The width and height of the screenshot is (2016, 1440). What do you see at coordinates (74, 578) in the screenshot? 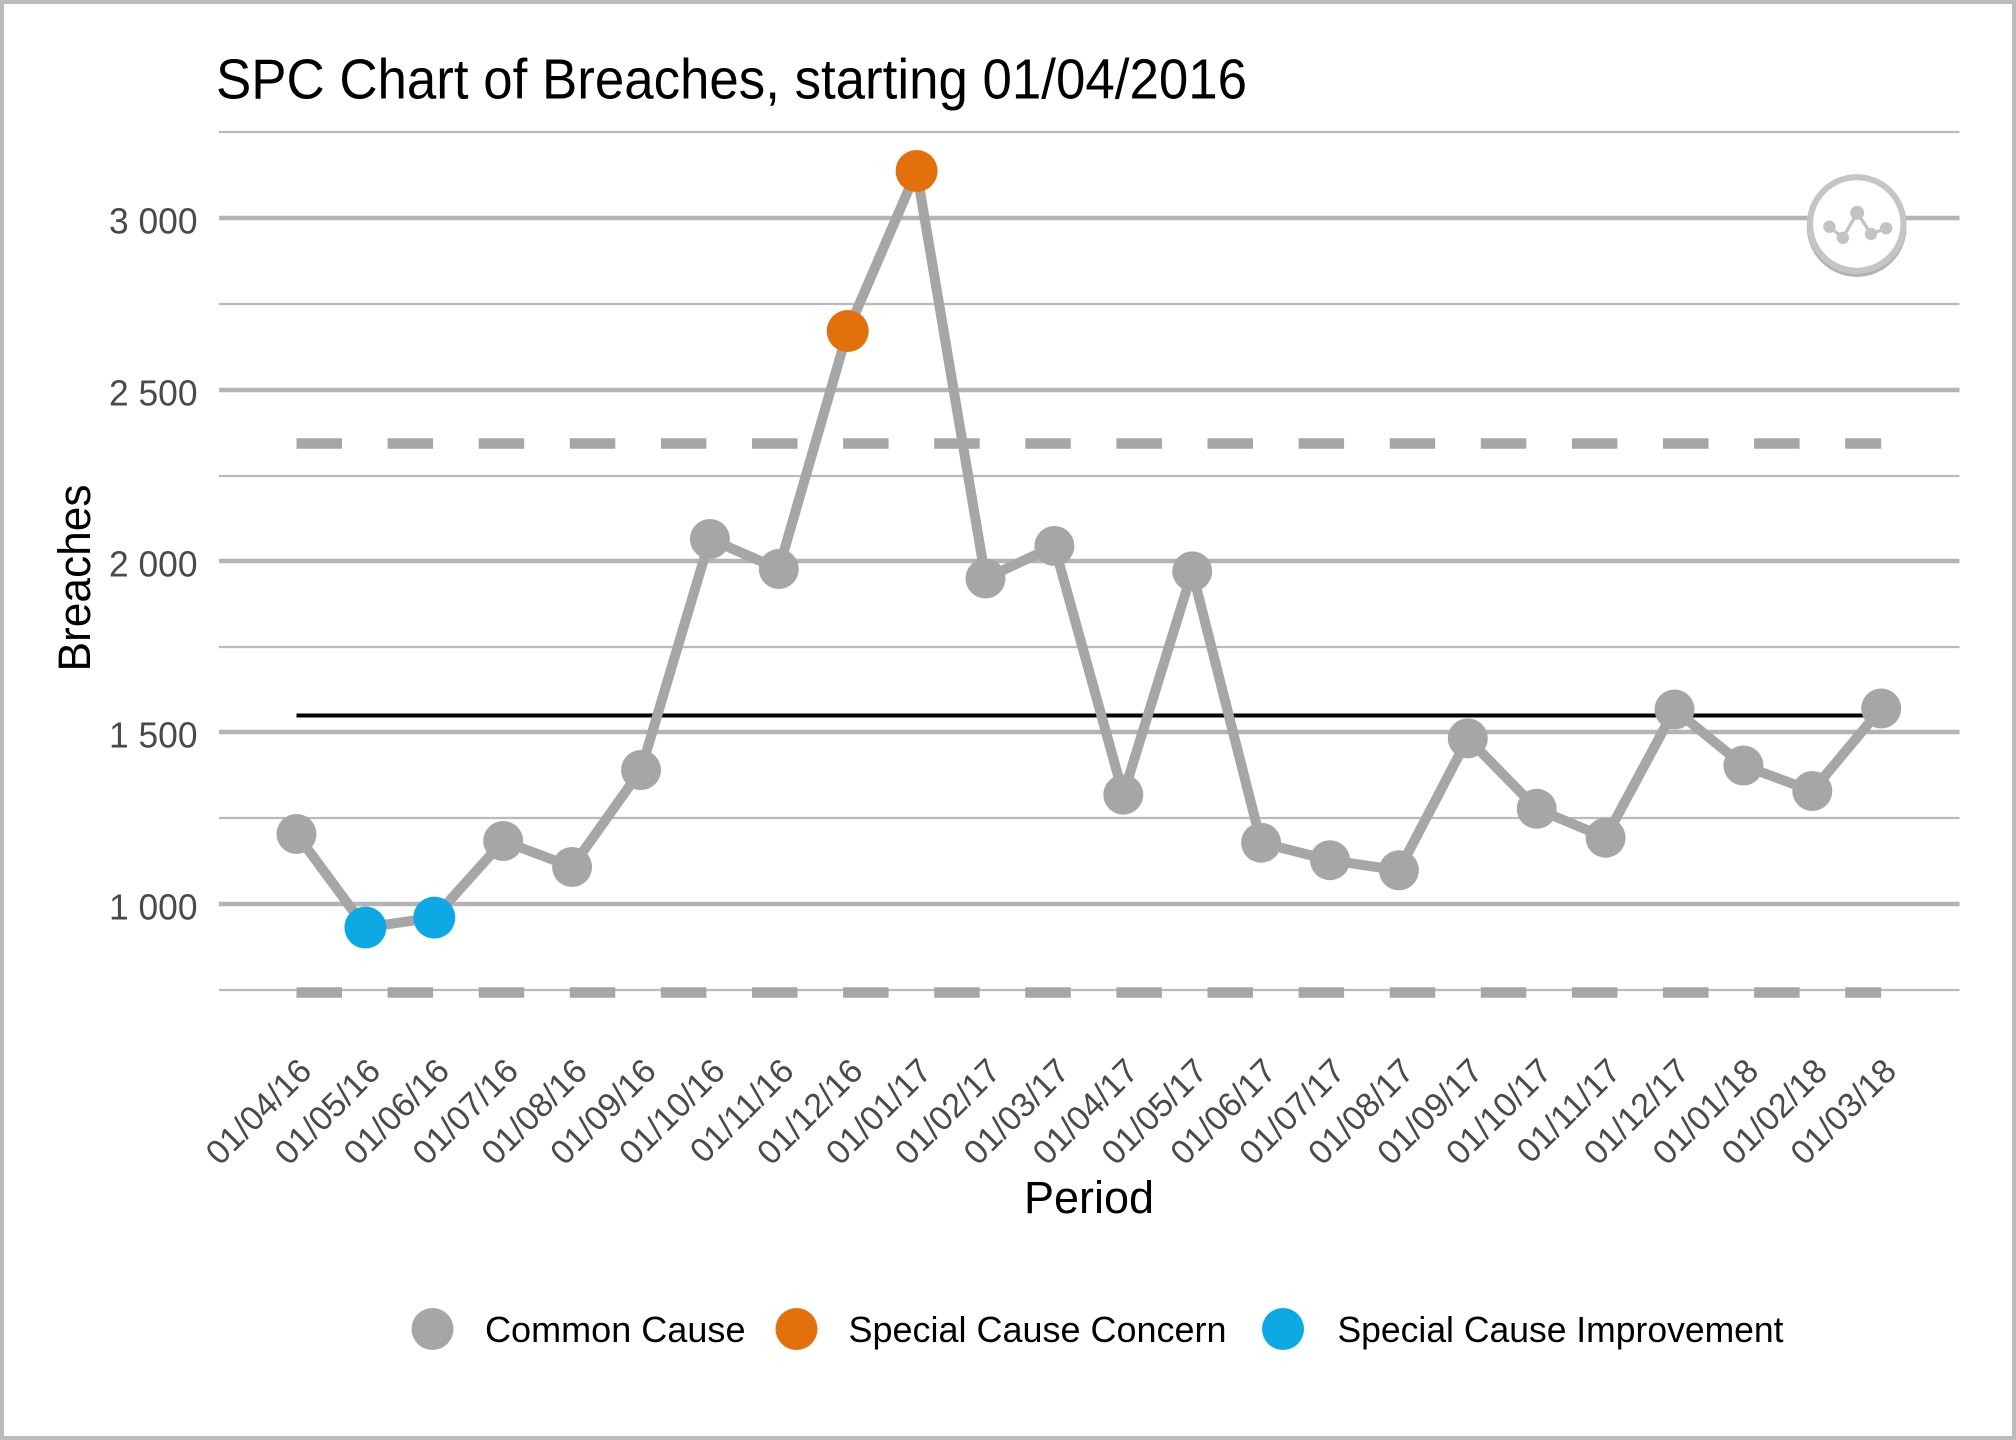
I see `svg-text: Breaches` at bounding box center [74, 578].